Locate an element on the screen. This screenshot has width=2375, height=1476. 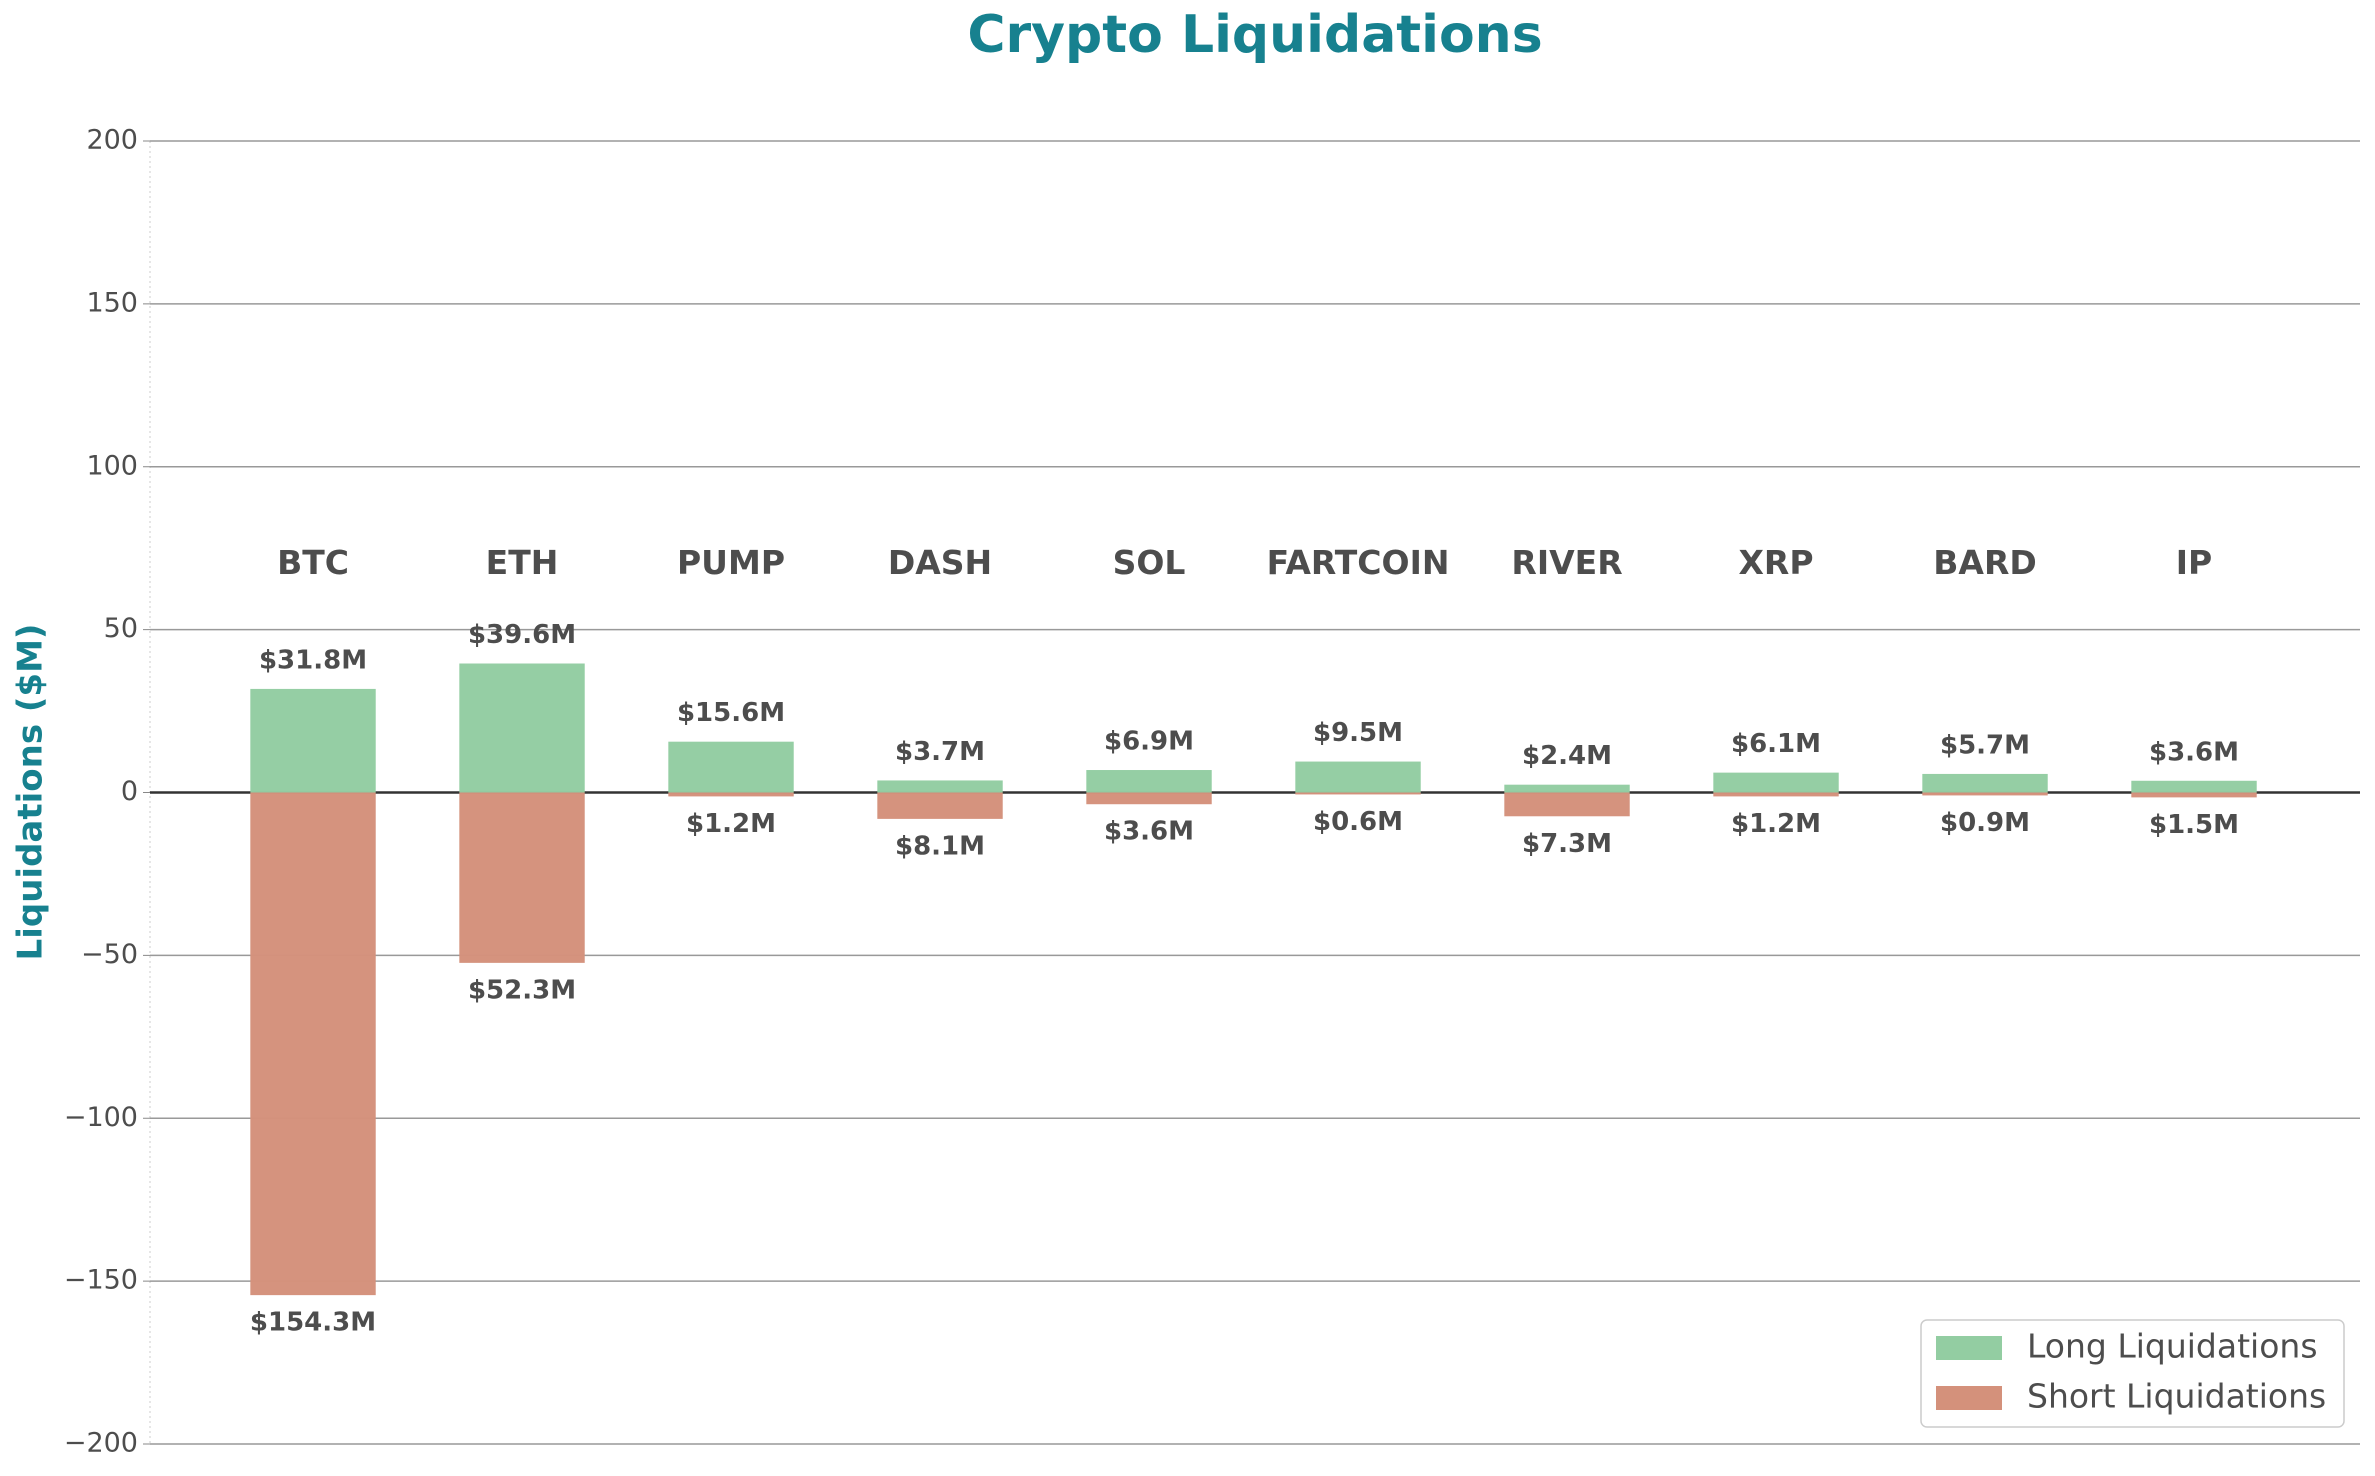
y-tick-label: 100 is located at coordinates (112, 465).